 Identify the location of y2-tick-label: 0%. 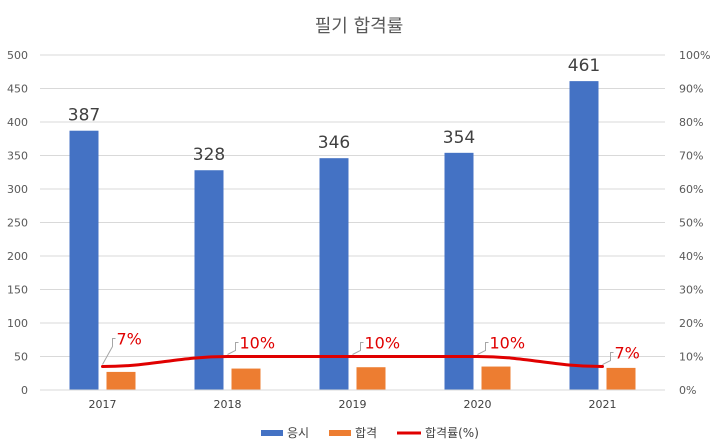
(687, 390).